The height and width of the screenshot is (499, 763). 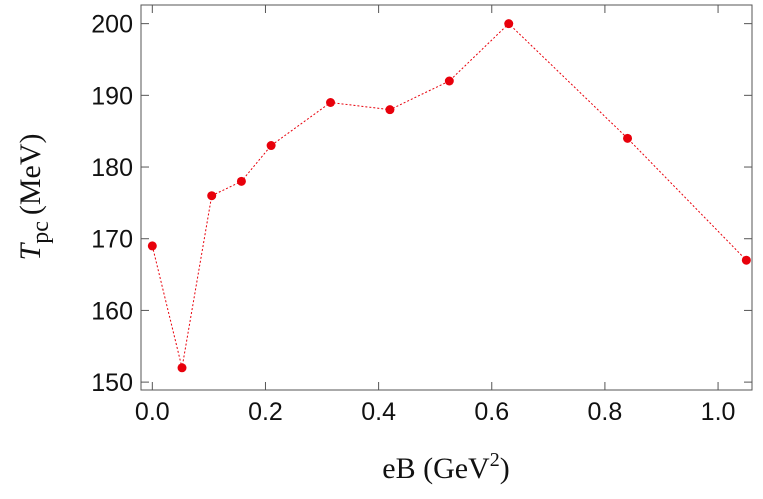 I want to click on x-label-text: eB (GeV, so click(x=436, y=468).